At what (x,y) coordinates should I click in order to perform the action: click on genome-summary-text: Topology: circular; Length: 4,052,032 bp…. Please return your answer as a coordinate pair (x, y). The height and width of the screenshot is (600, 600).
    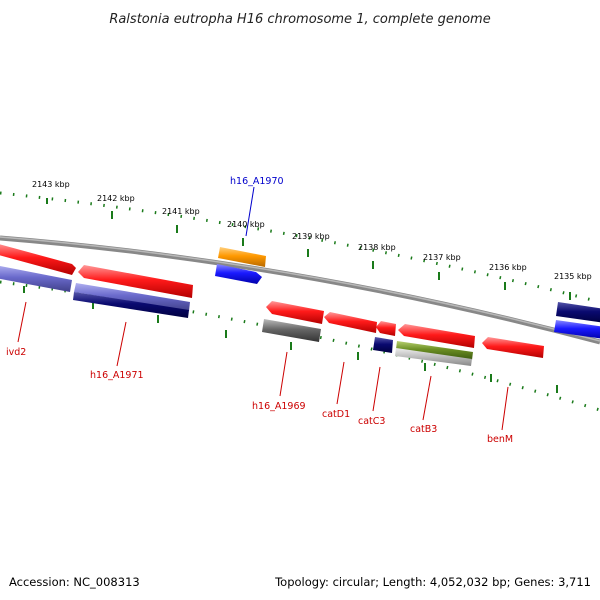
    Looking at the image, I should click on (432, 582).